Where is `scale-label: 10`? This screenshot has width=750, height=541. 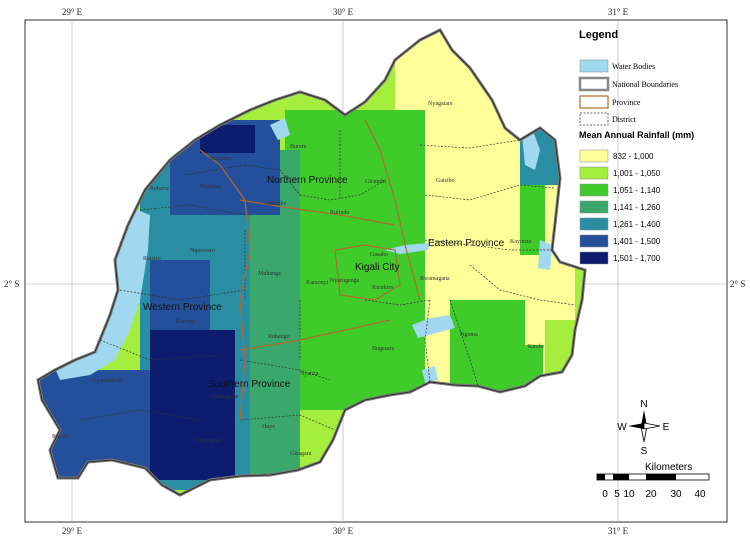
scale-label: 10 is located at coordinates (629, 494).